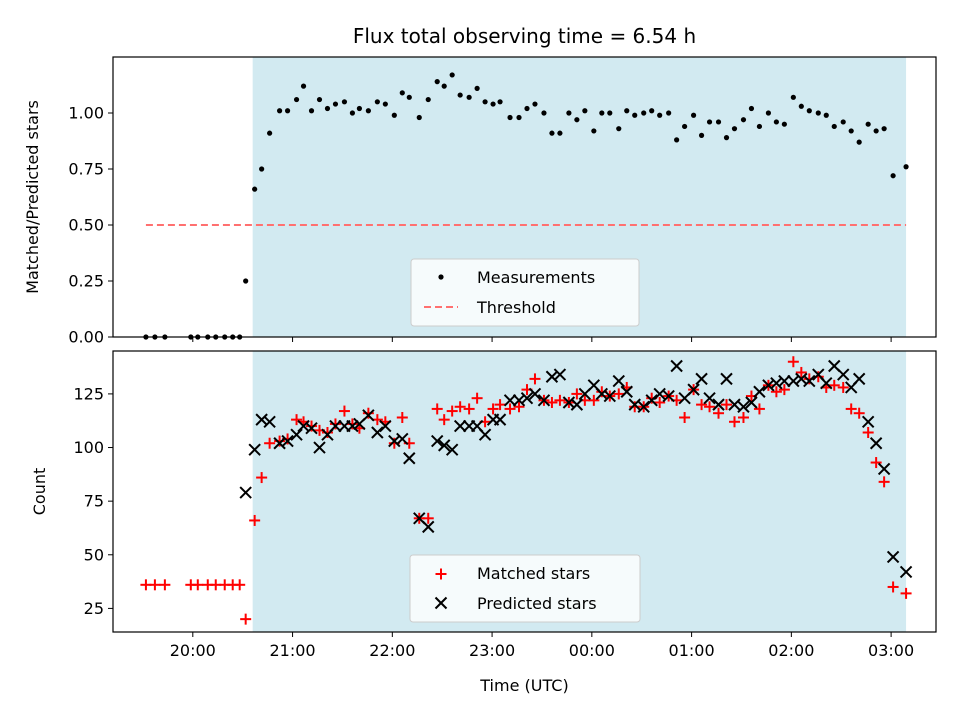 Image resolution: width=960 pixels, height=720 pixels. Describe the element at coordinates (533, 573) in the screenshot. I see `legend-matched-label: Matched stars` at that location.